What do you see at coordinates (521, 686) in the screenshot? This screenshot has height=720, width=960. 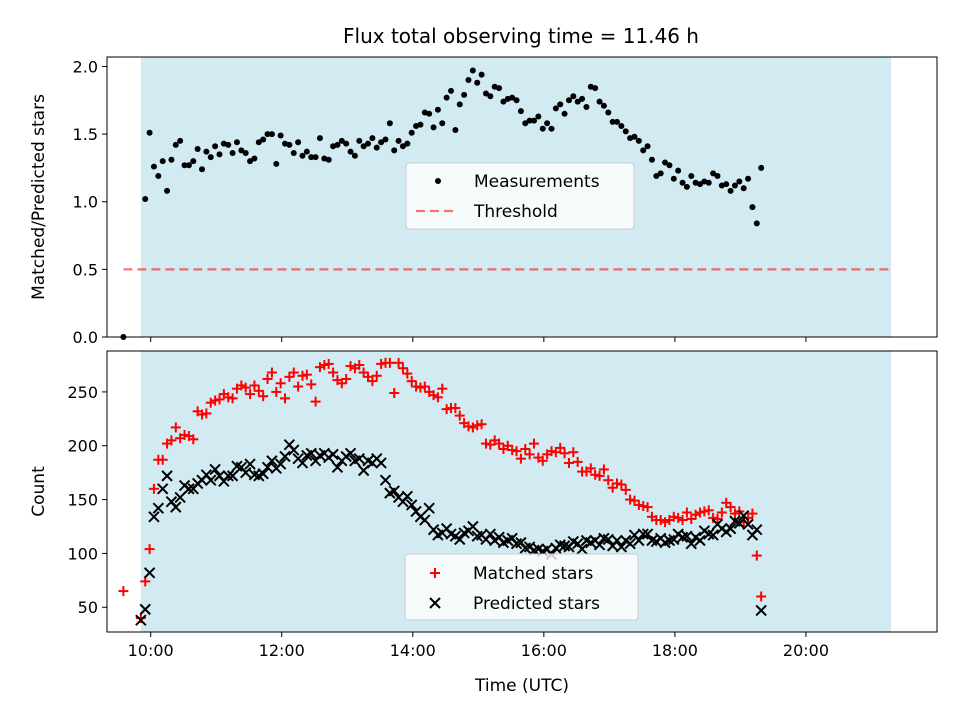 I see `x-axis-label: Time (UTC)` at bounding box center [521, 686].